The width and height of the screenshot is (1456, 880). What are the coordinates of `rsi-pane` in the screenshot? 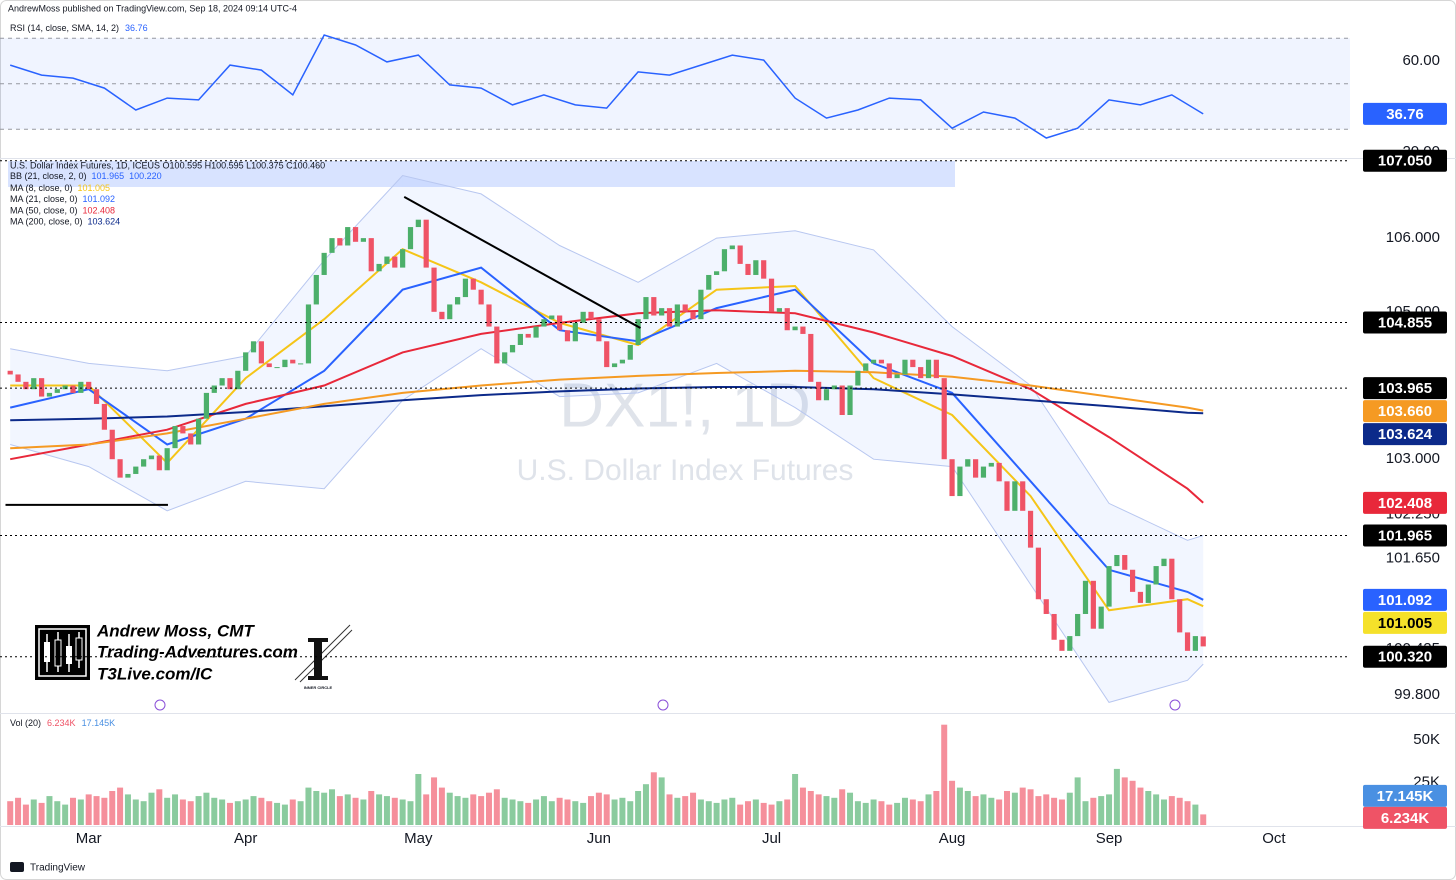 It's located at (675, 86).